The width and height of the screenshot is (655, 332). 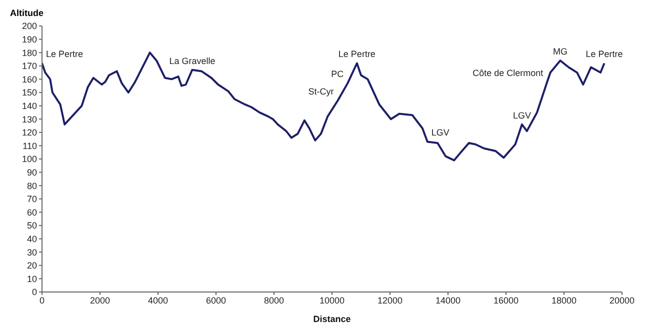 What do you see at coordinates (508, 73) in the screenshot?
I see `annotation: Côte de Clermont` at bounding box center [508, 73].